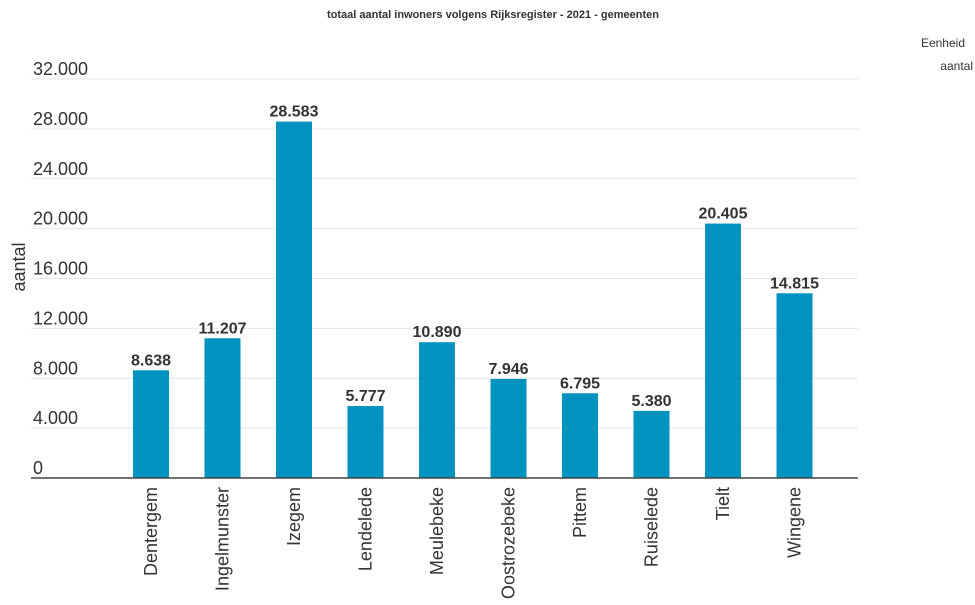  I want to click on x-tick-label: Tielt, so click(723, 503).